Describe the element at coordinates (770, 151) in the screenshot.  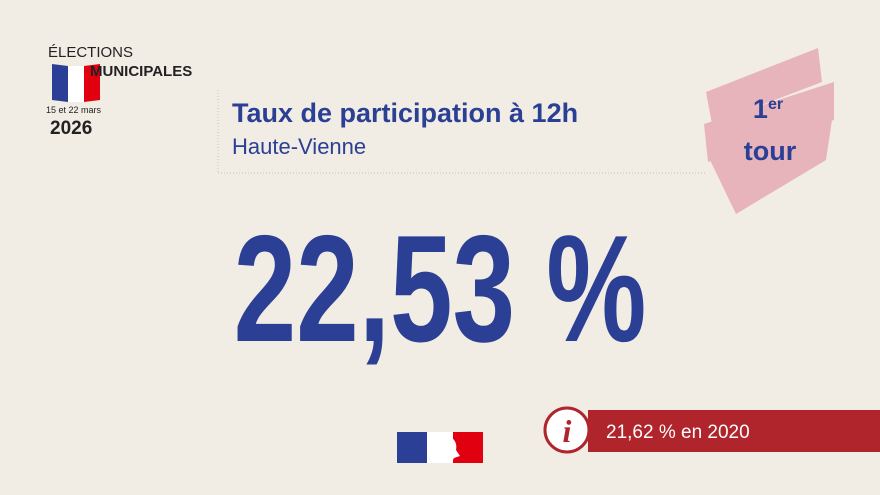
I see `badge-word: tour` at that location.